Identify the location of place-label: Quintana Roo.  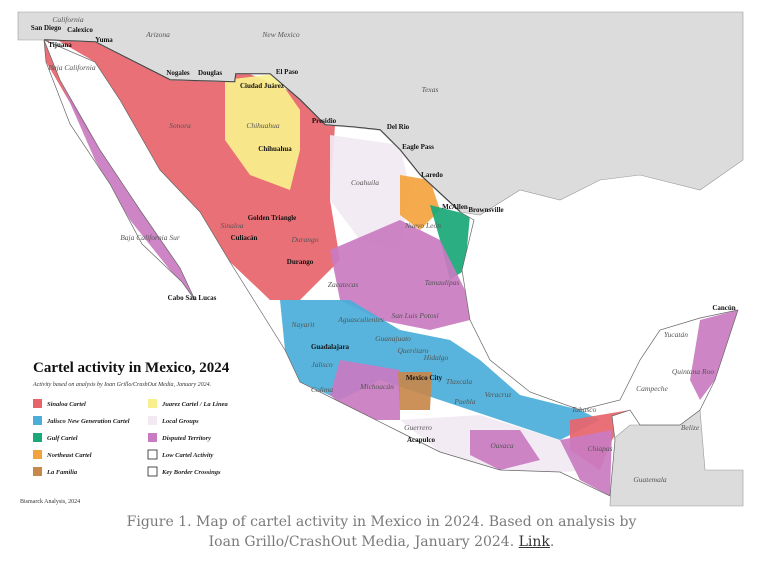
(693, 371).